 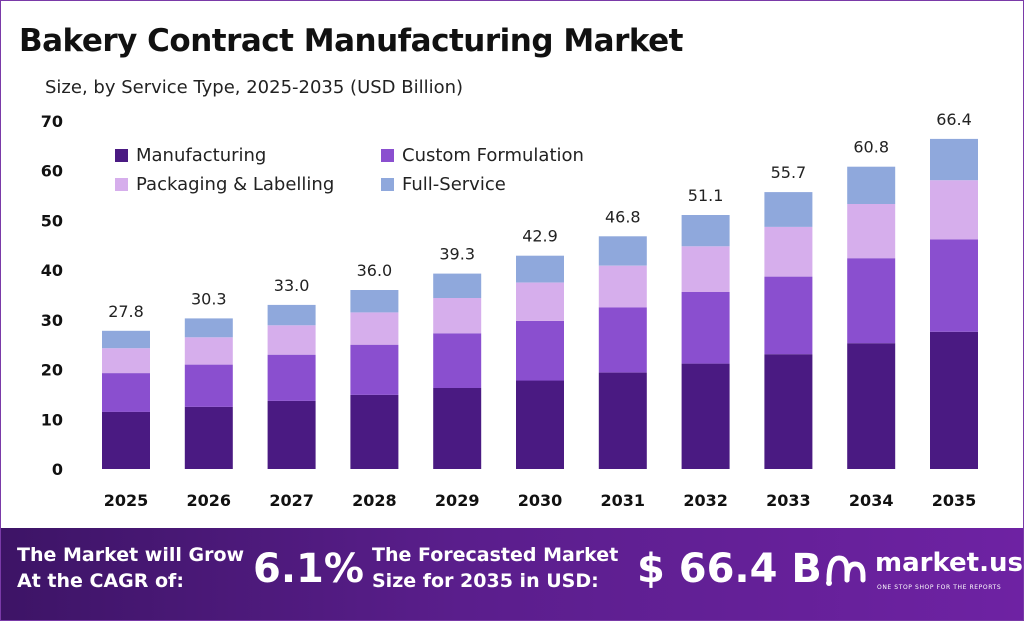 I want to click on y-tick-label: 40, so click(x=52, y=270).